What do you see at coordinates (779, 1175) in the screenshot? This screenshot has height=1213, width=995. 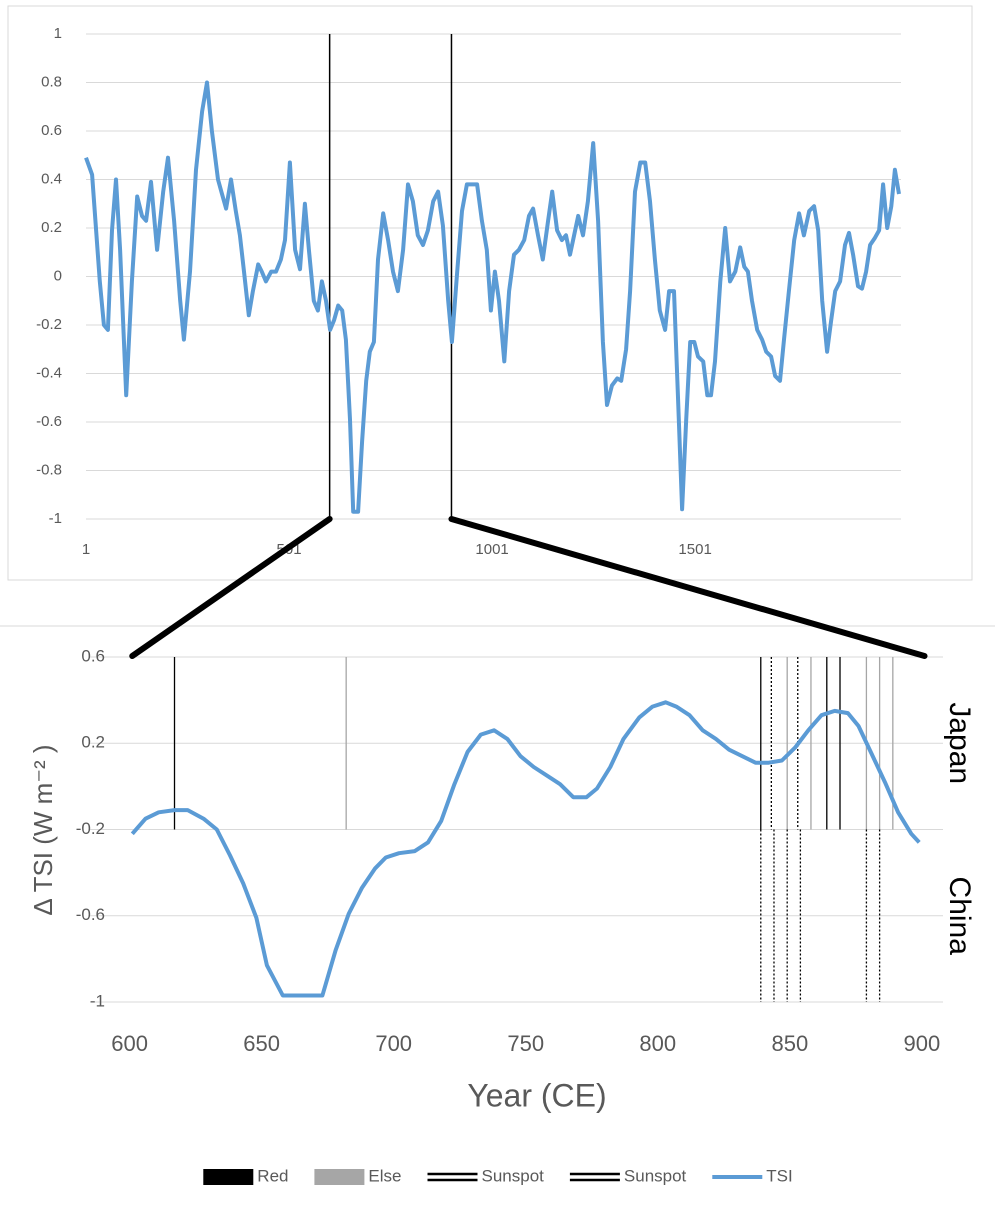 I see `legend-label: TSI` at bounding box center [779, 1175].